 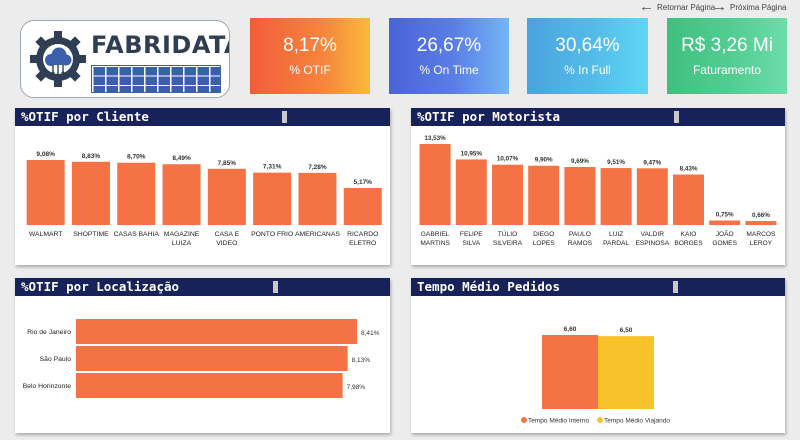 I want to click on cloud-gear-icon, so click(x=58, y=59).